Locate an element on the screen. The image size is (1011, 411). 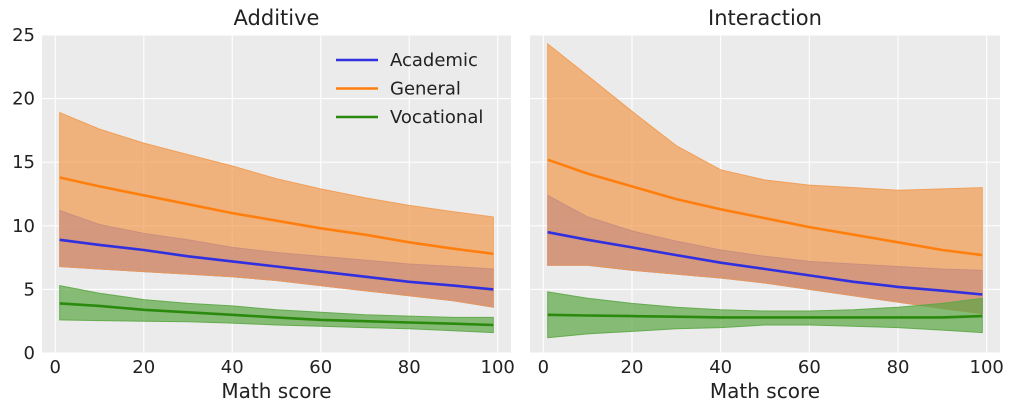
legend-label-vocational: Vocational is located at coordinates (436, 117).